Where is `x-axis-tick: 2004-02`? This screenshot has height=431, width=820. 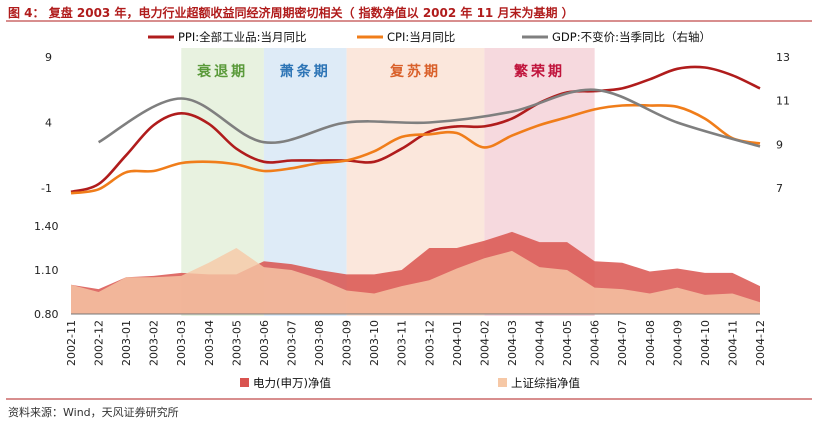
x-axis-tick: 2004-02 is located at coordinates (484, 343).